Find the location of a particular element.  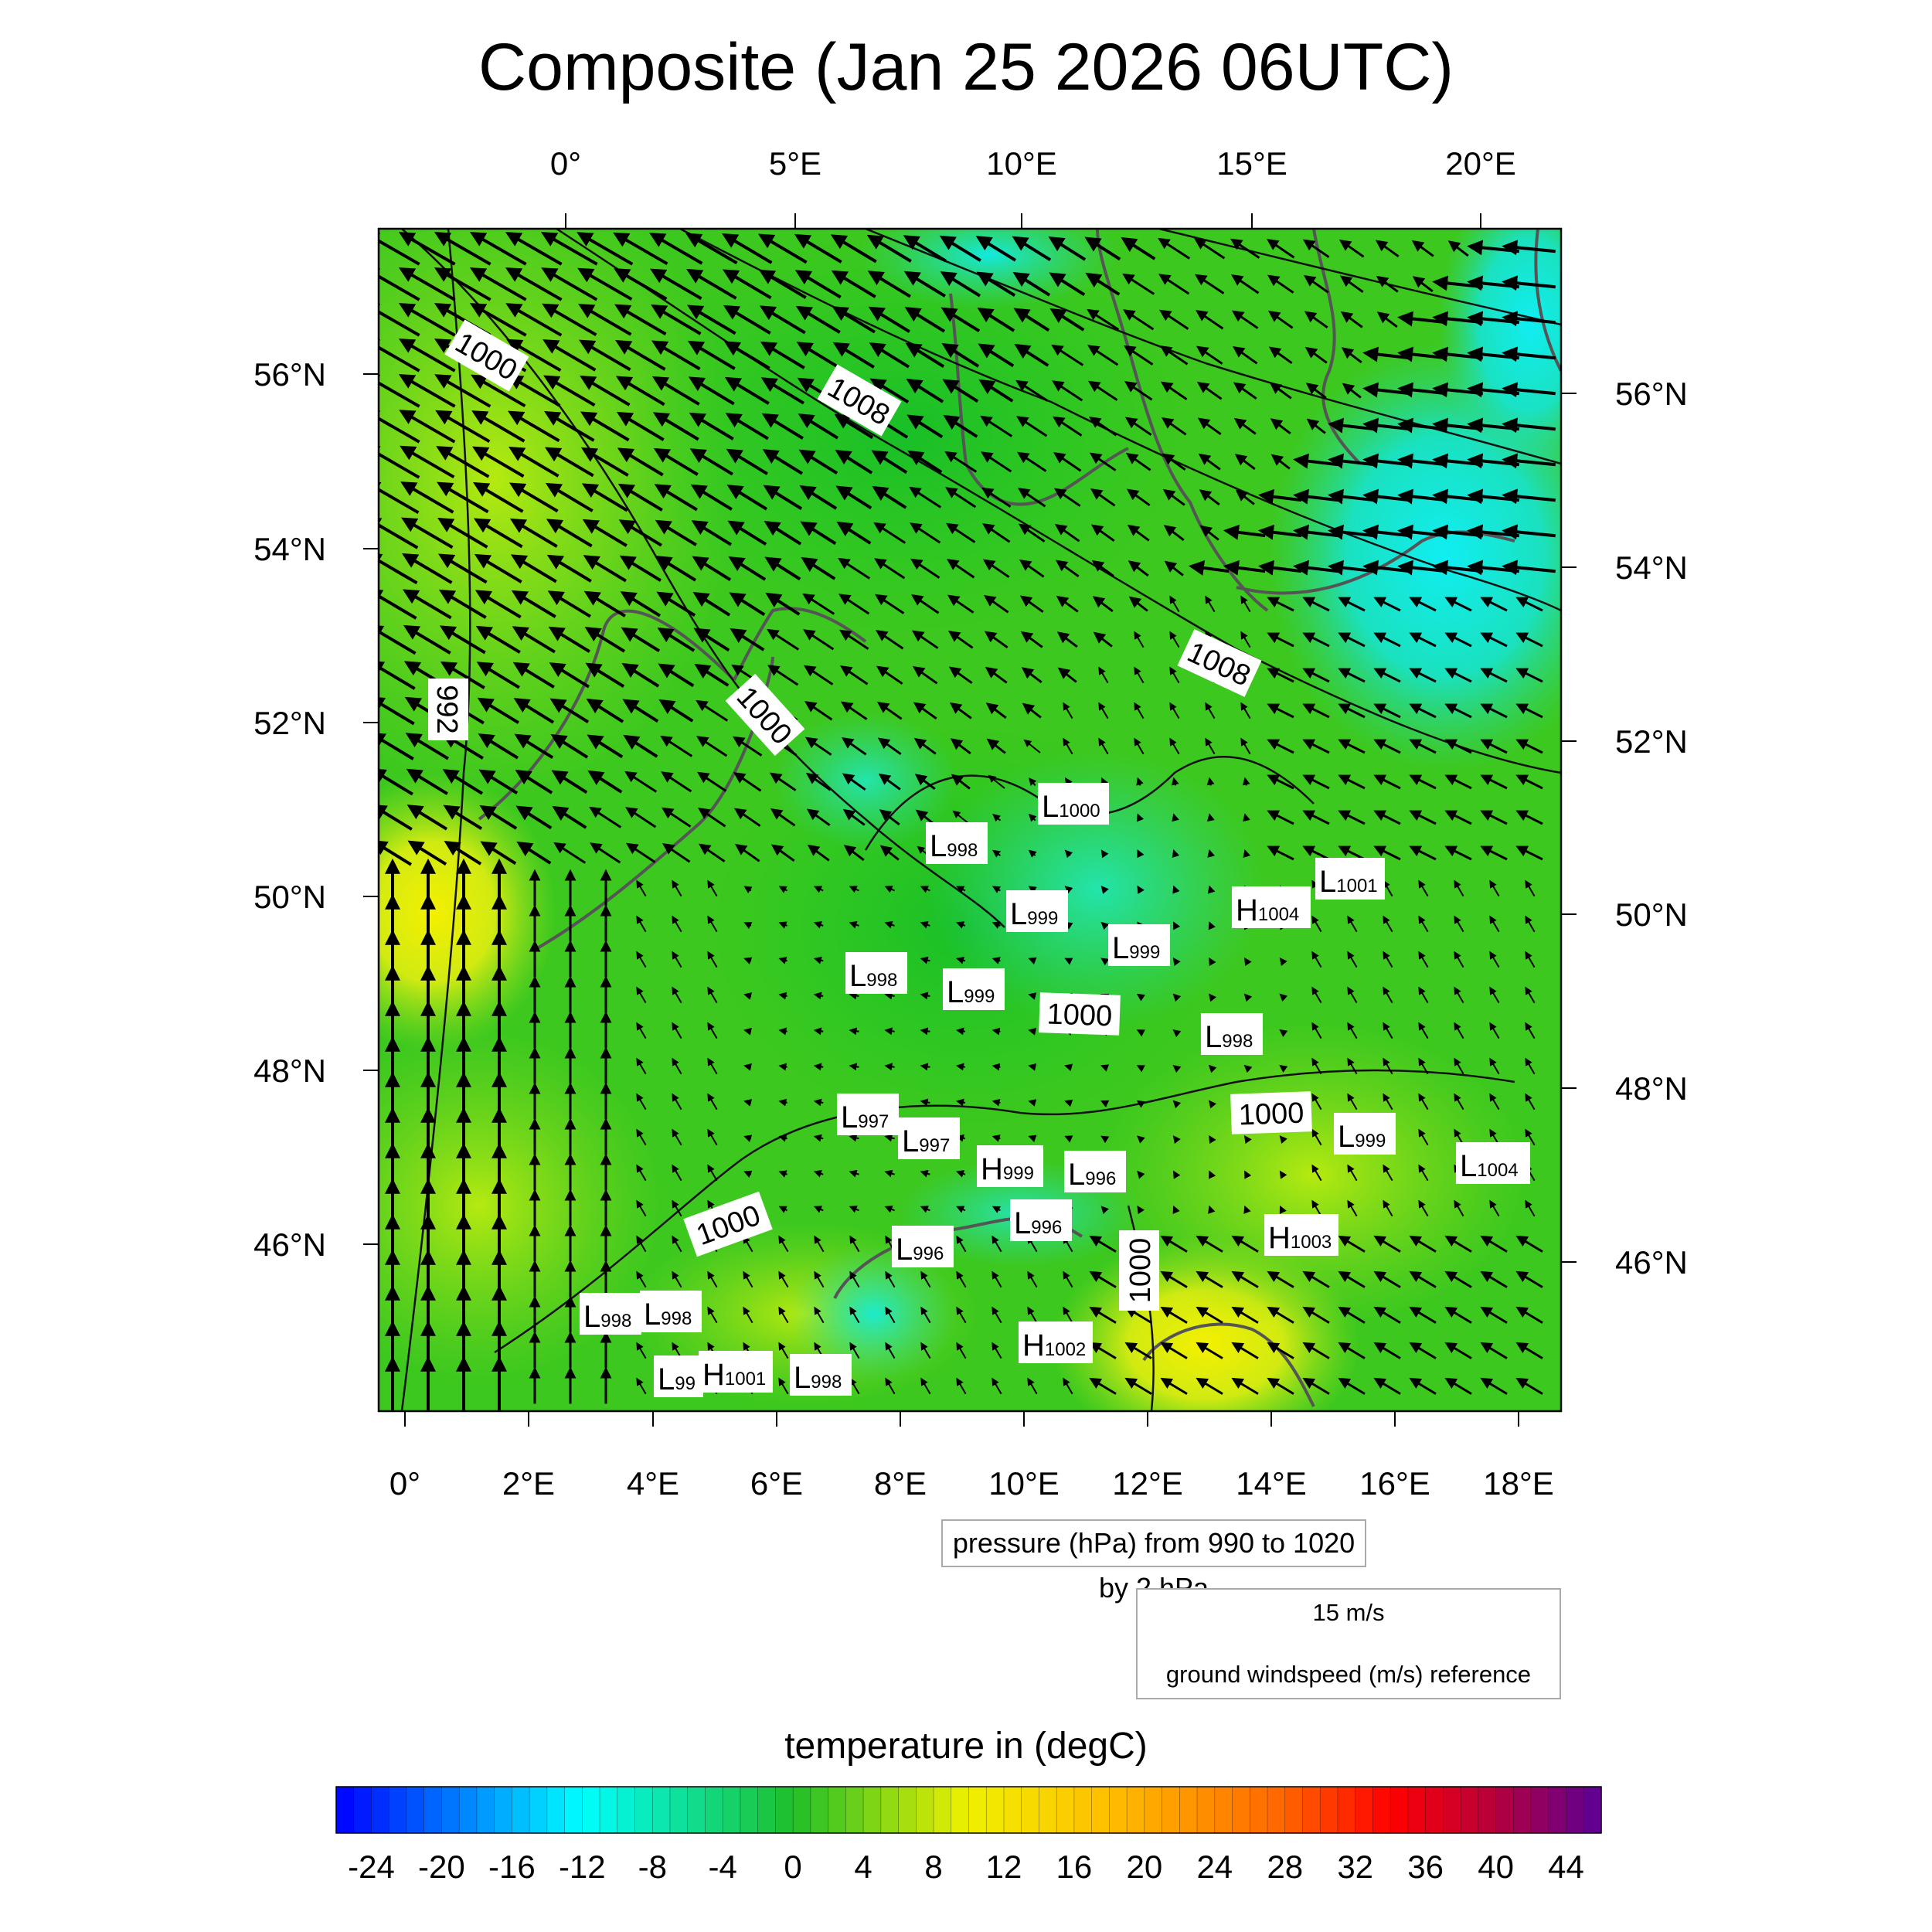

colorbar-tick-label: -4 is located at coordinates (723, 1867).